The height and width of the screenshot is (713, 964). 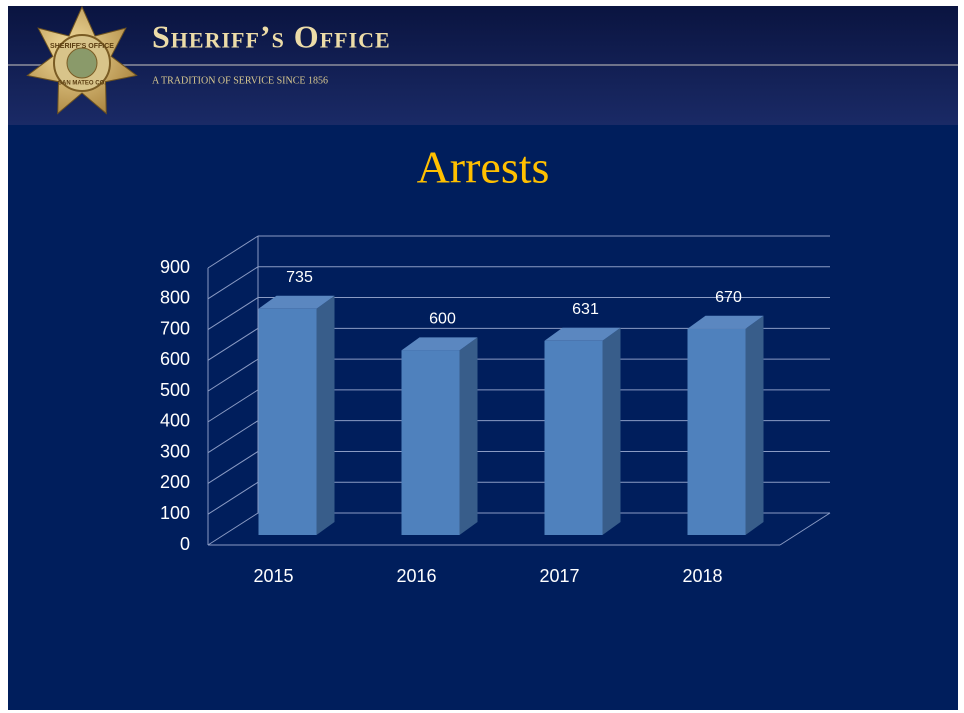 What do you see at coordinates (175, 482) in the screenshot?
I see `y-tick-label: 200` at bounding box center [175, 482].